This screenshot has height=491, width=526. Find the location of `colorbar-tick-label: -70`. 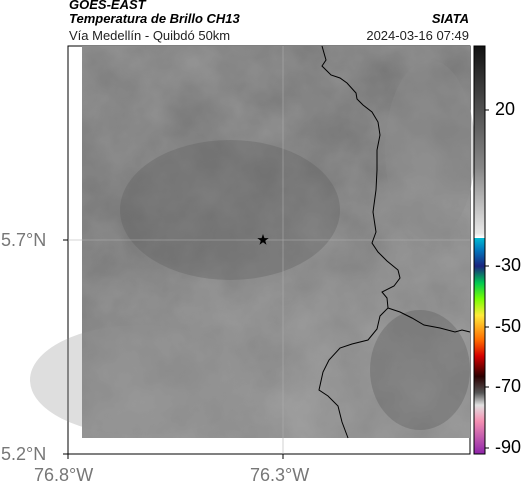

colorbar-tick-label: -70 is located at coordinates (508, 386).